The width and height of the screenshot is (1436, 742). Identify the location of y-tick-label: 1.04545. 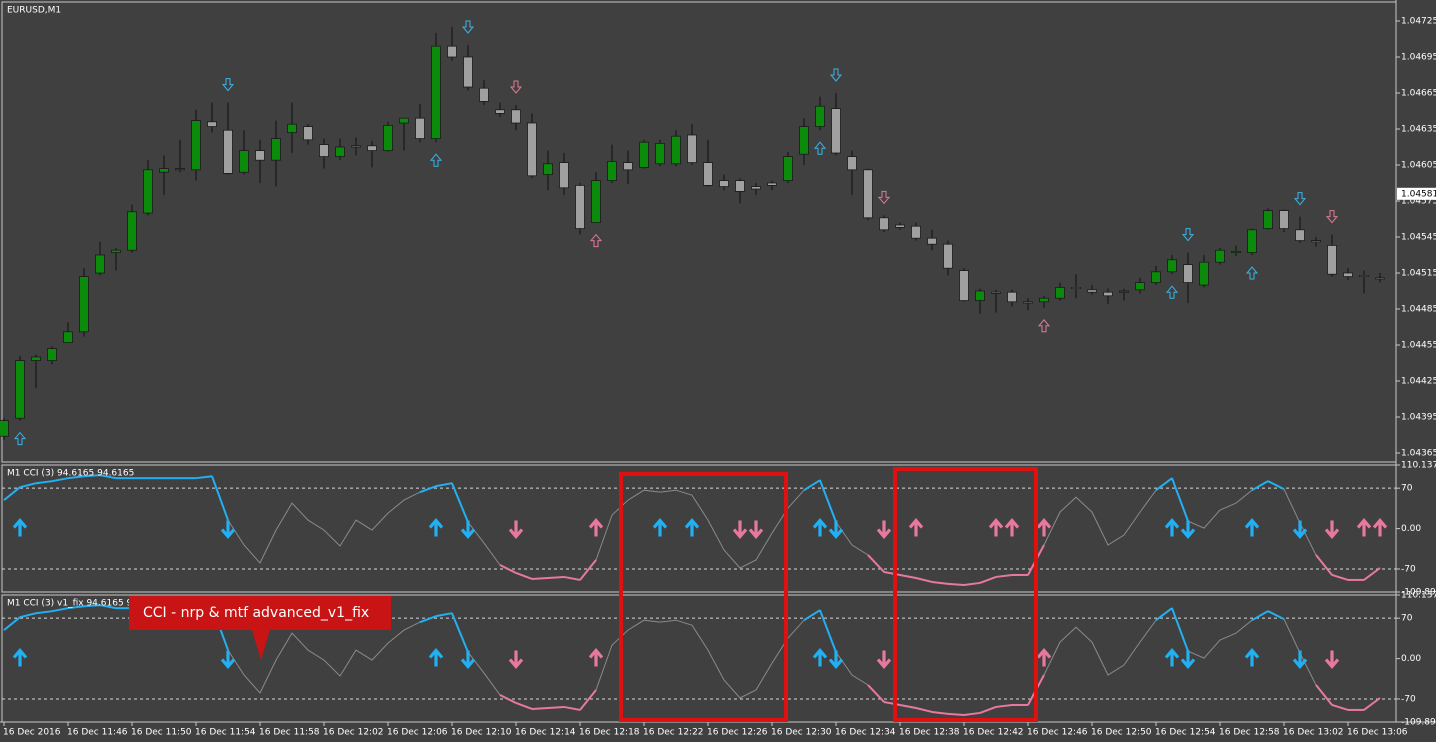
(1418, 238).